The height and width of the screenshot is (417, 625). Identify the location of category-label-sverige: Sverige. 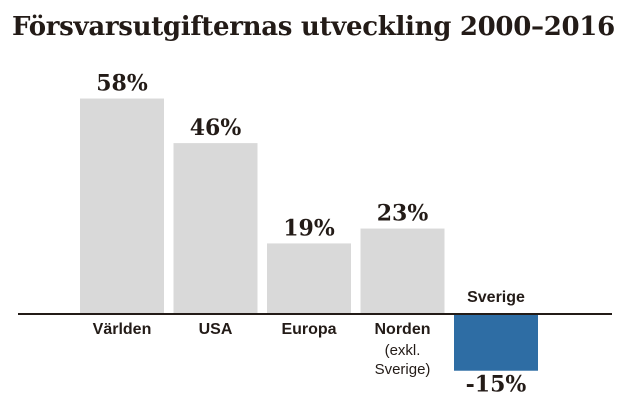
(496, 297).